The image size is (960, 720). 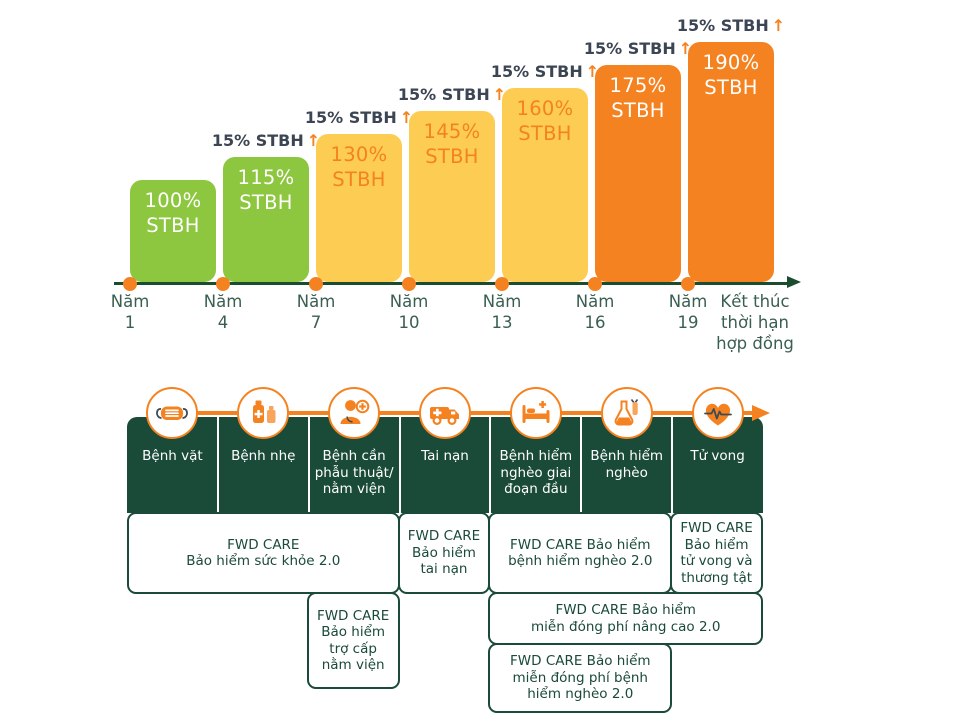 What do you see at coordinates (545, 185) in the screenshot?
I see `benefit-bar: 160% STBH` at bounding box center [545, 185].